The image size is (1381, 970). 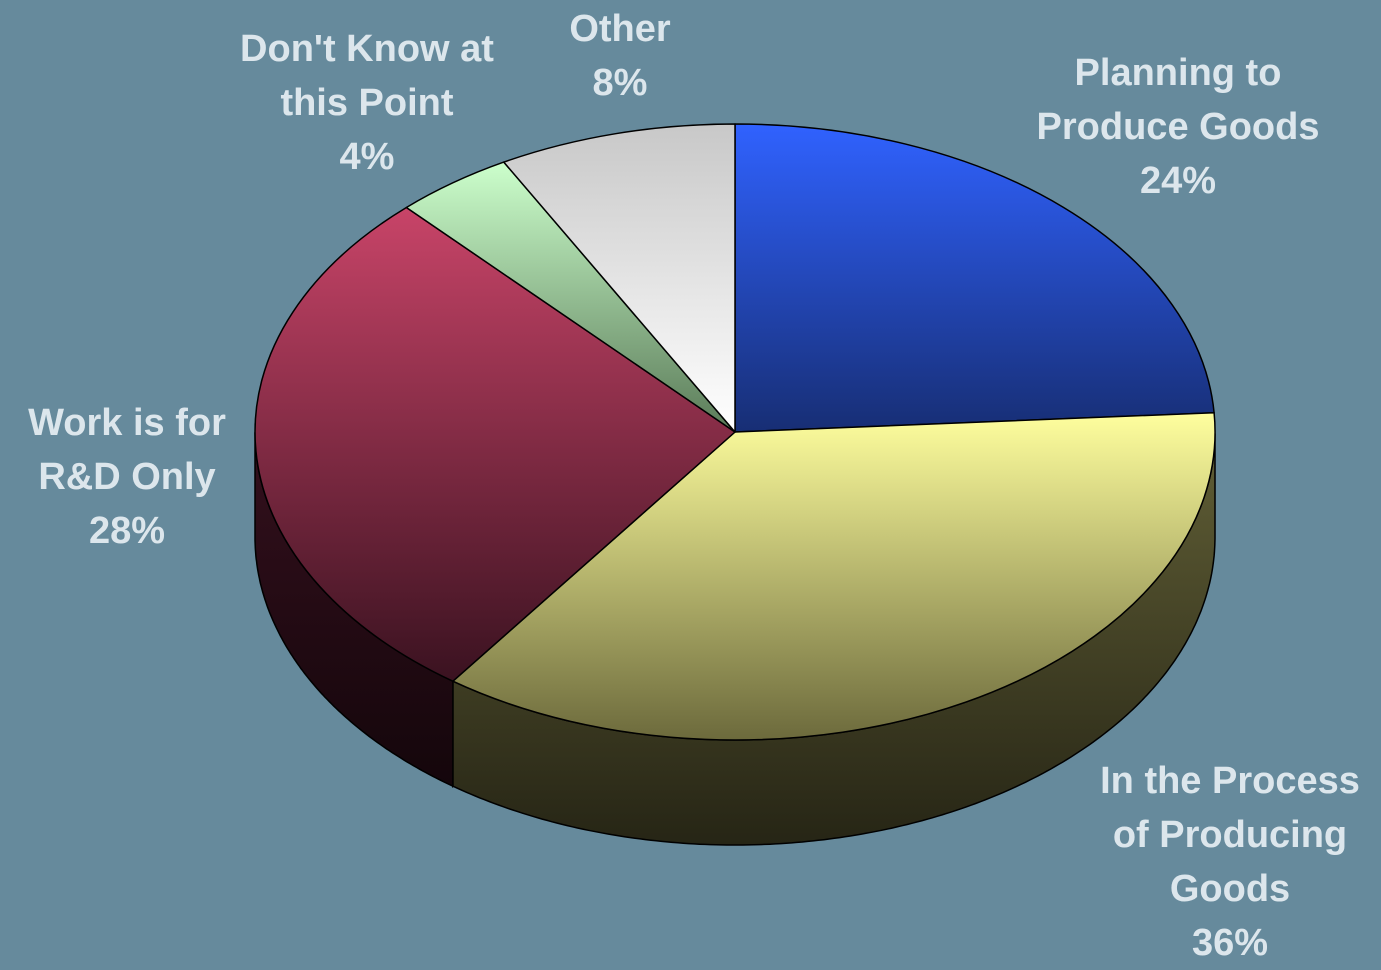 I want to click on slice-label-line: Don't Know at, so click(x=367, y=49).